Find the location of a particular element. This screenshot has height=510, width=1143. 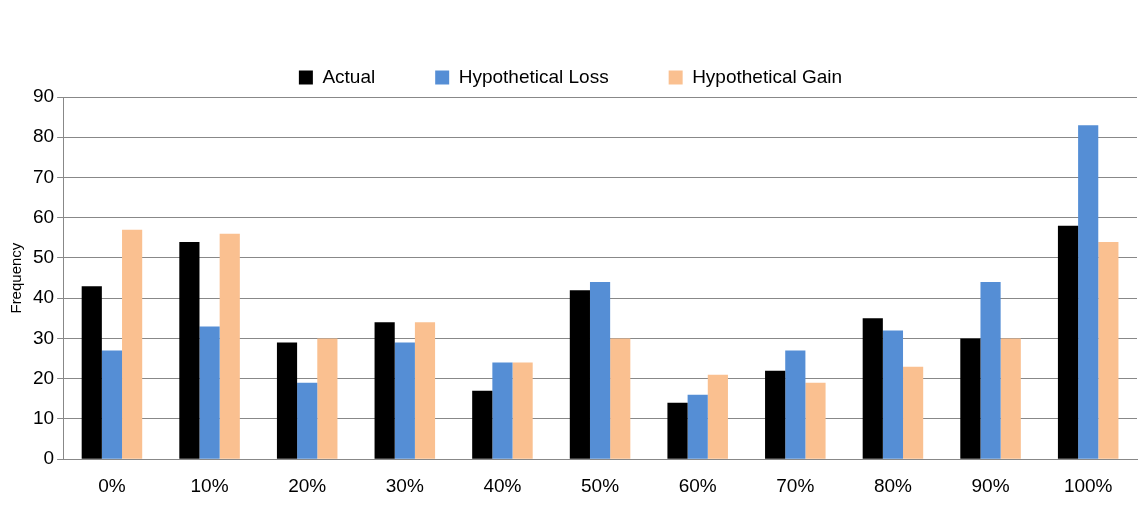

x-tick-label: 60% is located at coordinates (697, 485).